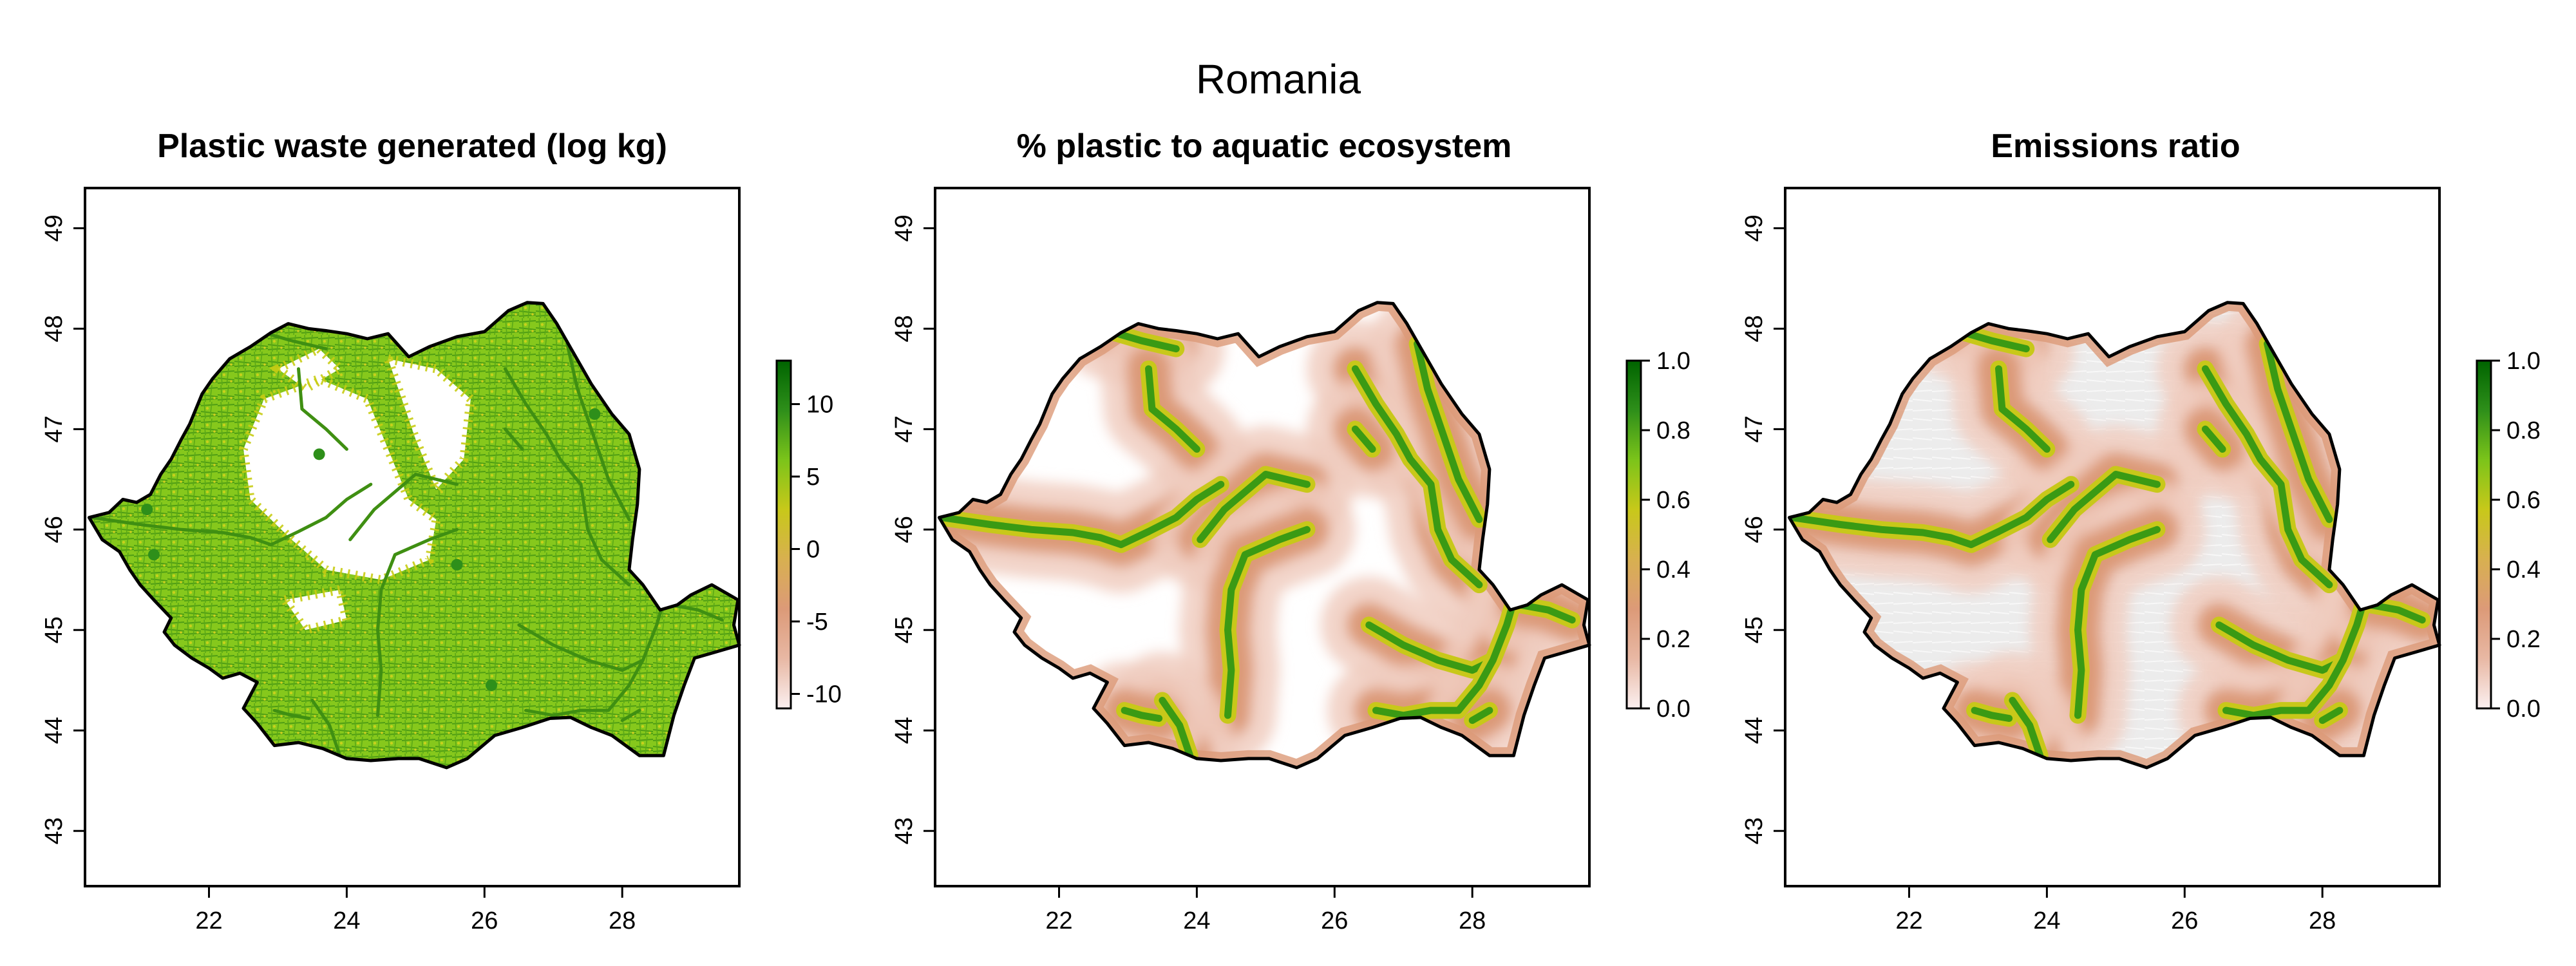 The height and width of the screenshot is (966, 2576). I want to click on legend-tick-label: -10, so click(824, 694).